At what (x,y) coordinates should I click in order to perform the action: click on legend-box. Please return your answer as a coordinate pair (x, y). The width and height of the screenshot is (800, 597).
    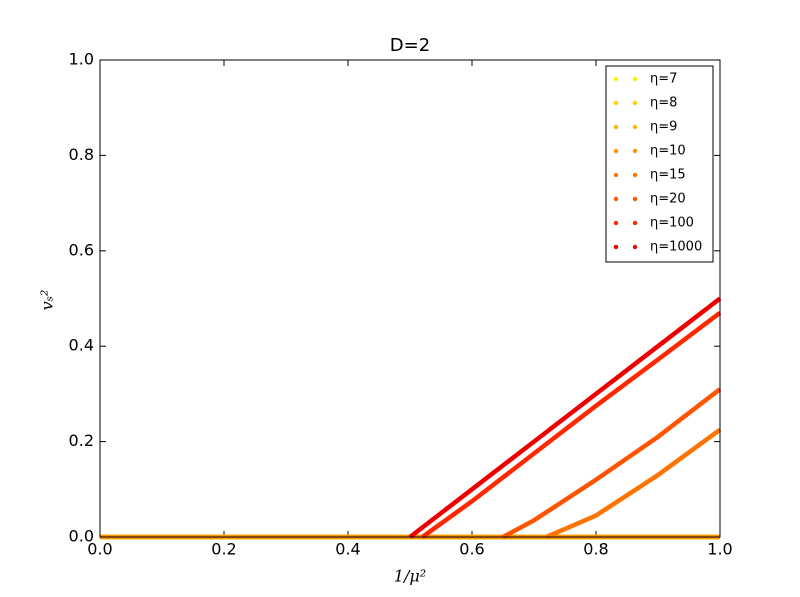
    Looking at the image, I should click on (659, 164).